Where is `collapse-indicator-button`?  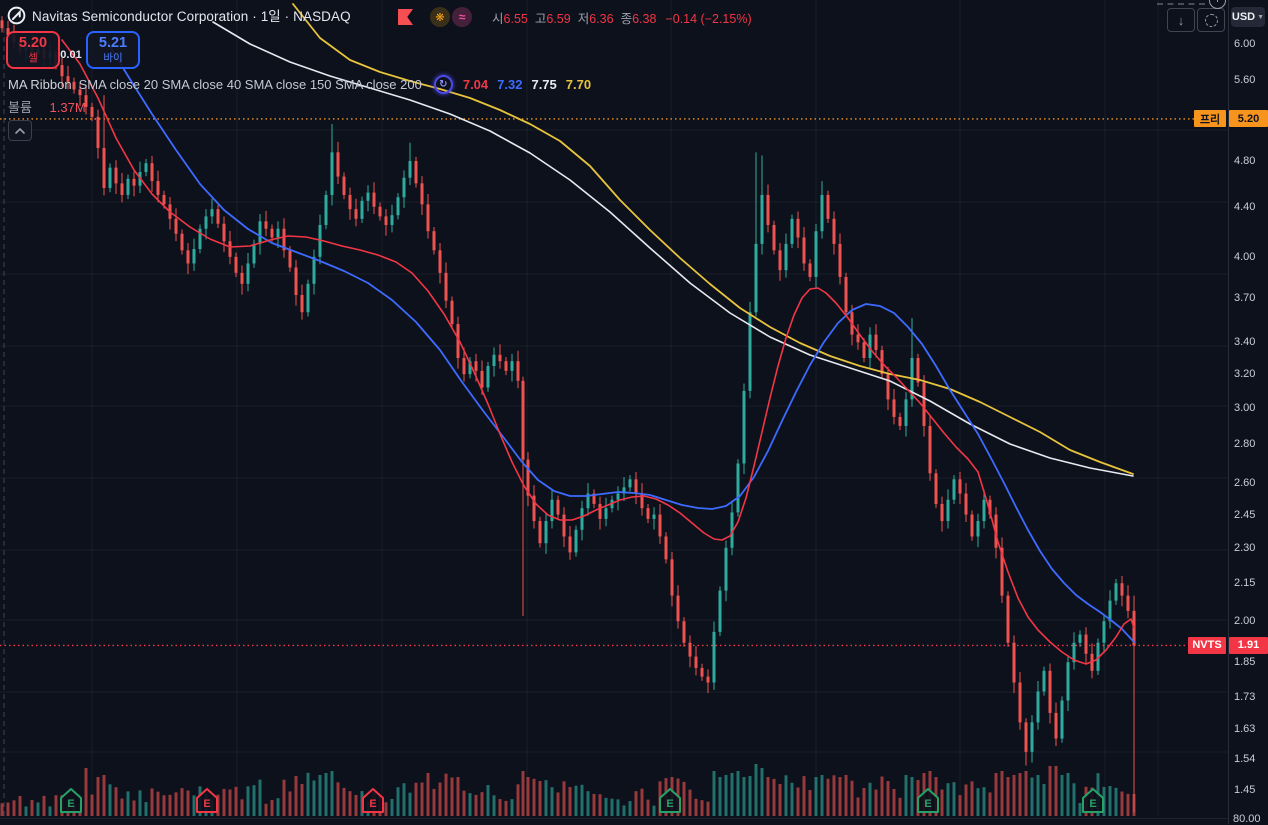 collapse-indicator-button is located at coordinates (20, 130).